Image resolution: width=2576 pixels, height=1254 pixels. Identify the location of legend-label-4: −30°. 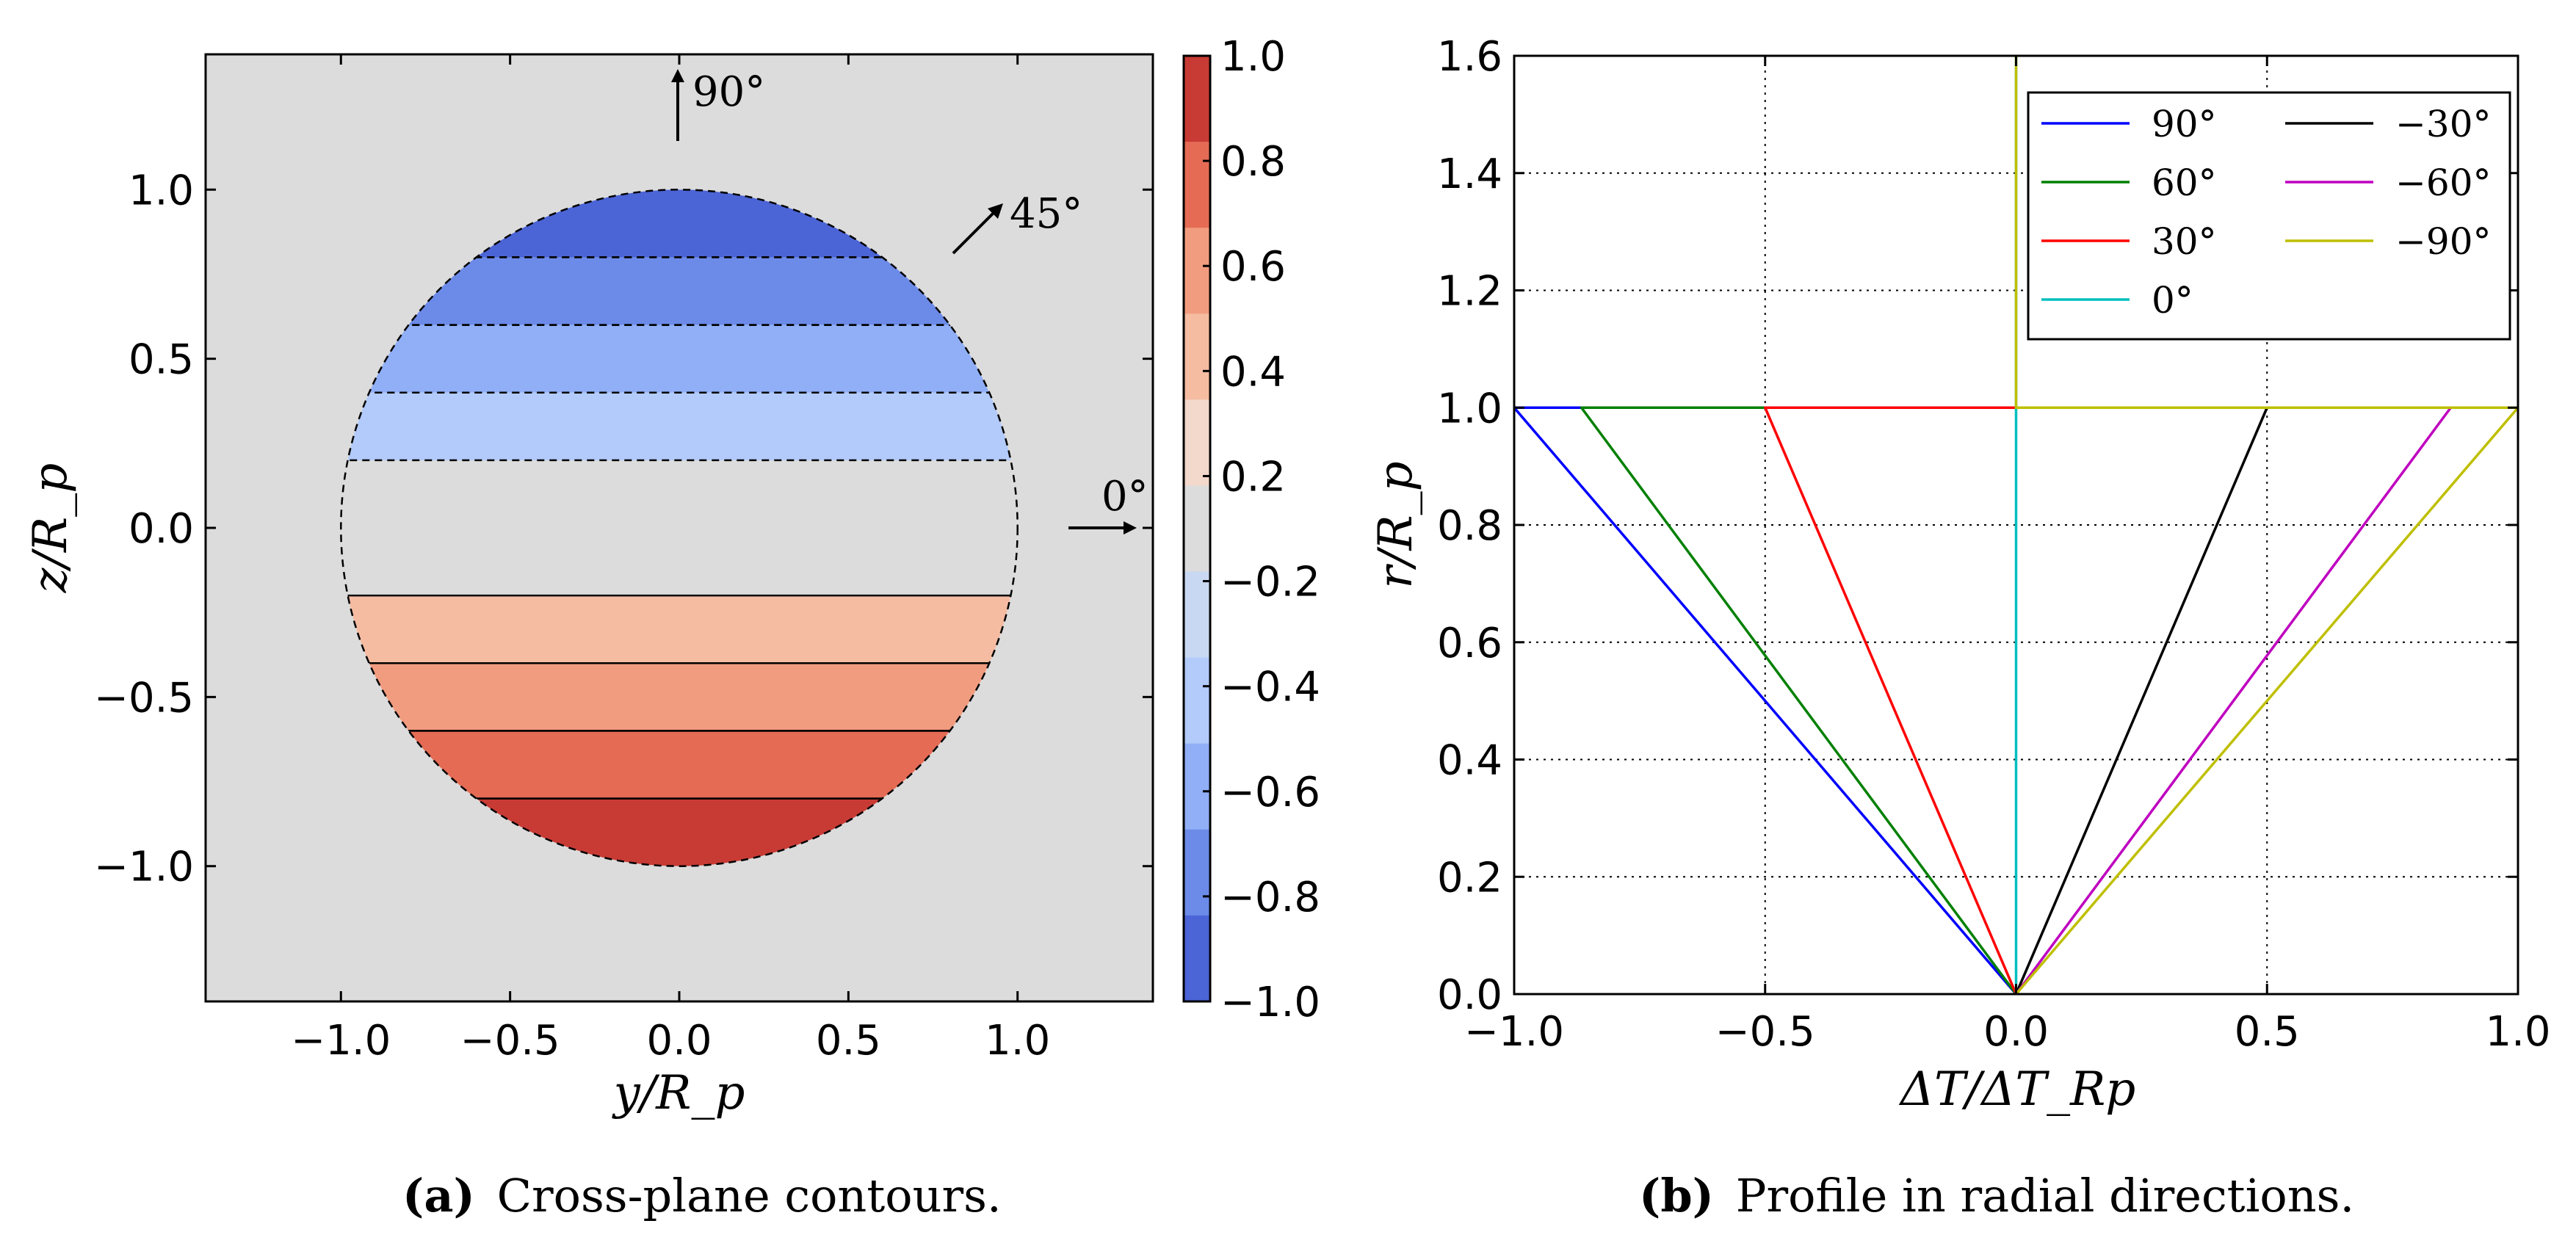
(2443, 124).